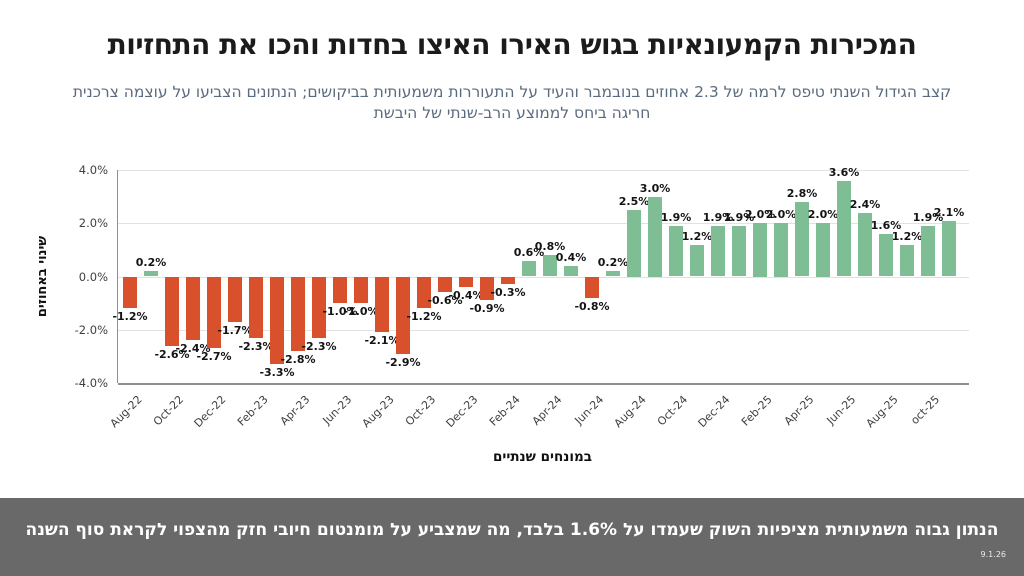 This screenshot has width=1024, height=576. What do you see at coordinates (550, 247) in the screenshot?
I see `bar-value-label: 0.8%` at bounding box center [550, 247].